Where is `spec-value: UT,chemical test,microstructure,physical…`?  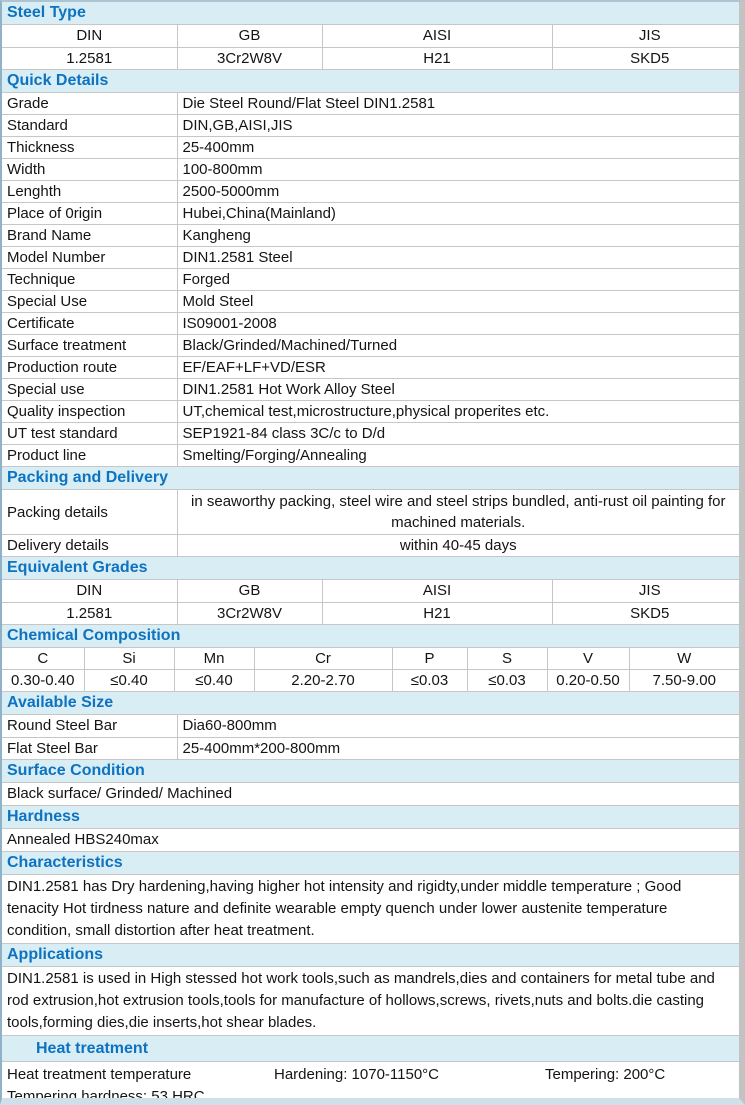 spec-value: UT,chemical test,microstructure,physical… is located at coordinates (458, 411).